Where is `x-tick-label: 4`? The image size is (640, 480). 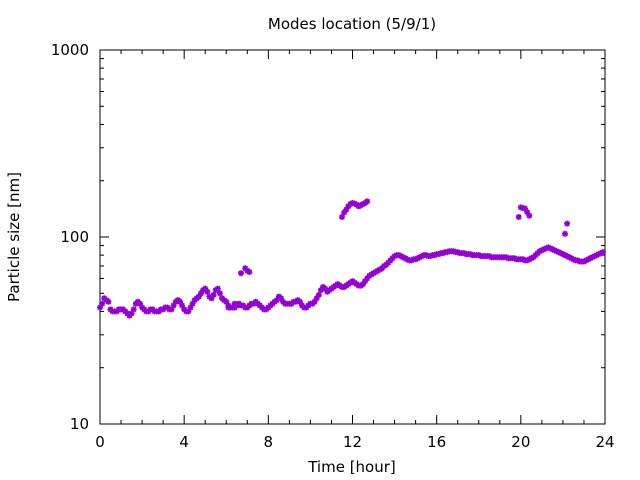
x-tick-label: 4 is located at coordinates (184, 442).